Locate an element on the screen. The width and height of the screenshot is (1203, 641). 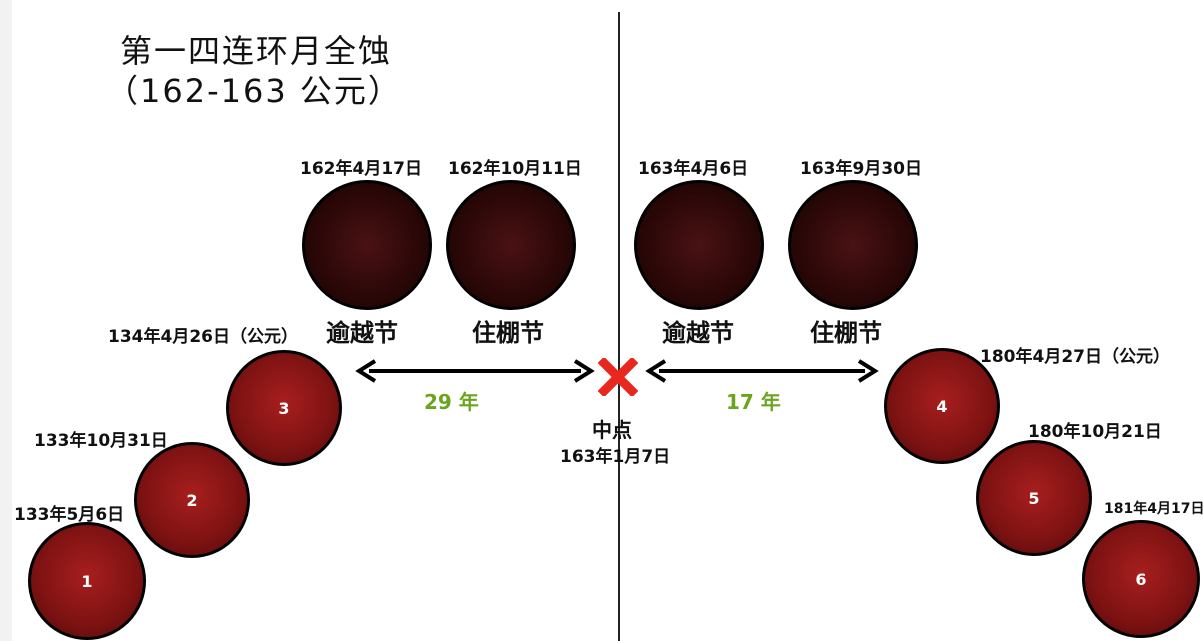
diagram-title: 第一四连环月全蚀 is located at coordinates (256, 51).